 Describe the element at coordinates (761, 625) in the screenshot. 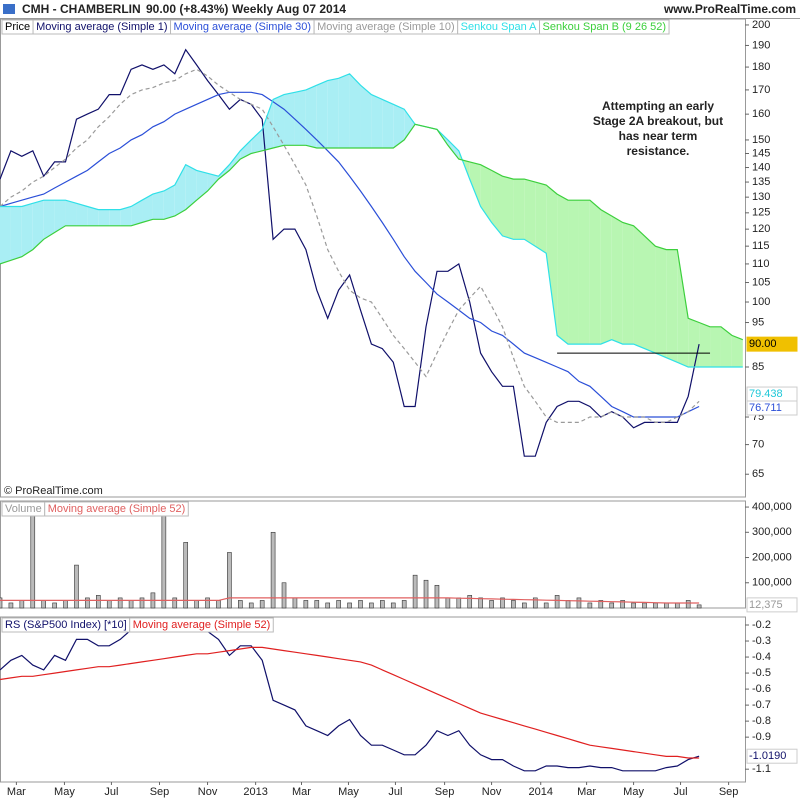

I see `y-tick-label: -0.2` at that location.